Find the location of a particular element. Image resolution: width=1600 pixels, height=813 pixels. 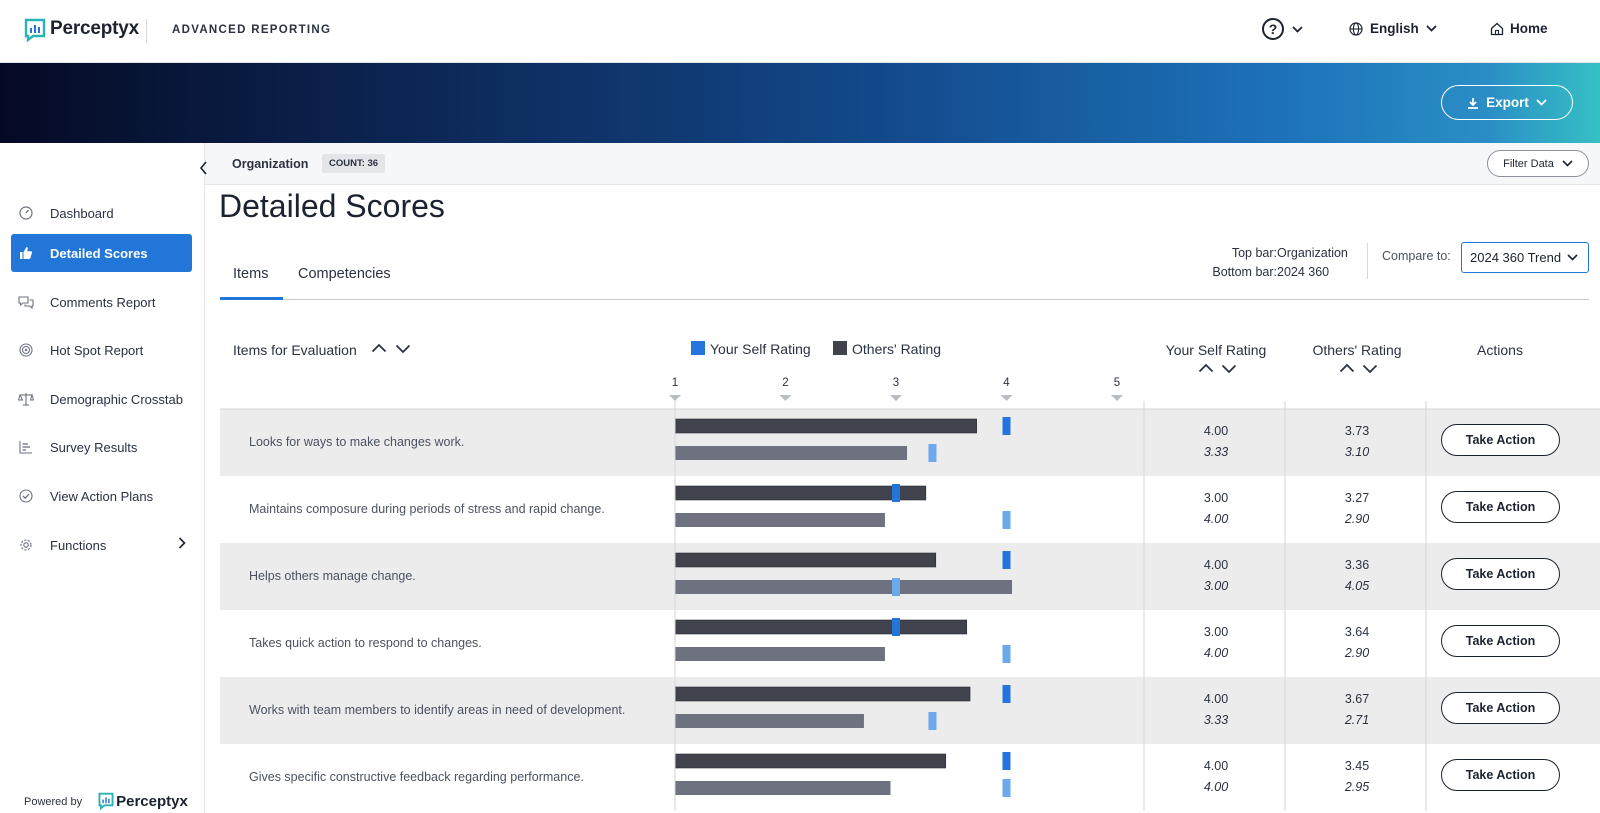

tabs-divider is located at coordinates (904, 299).